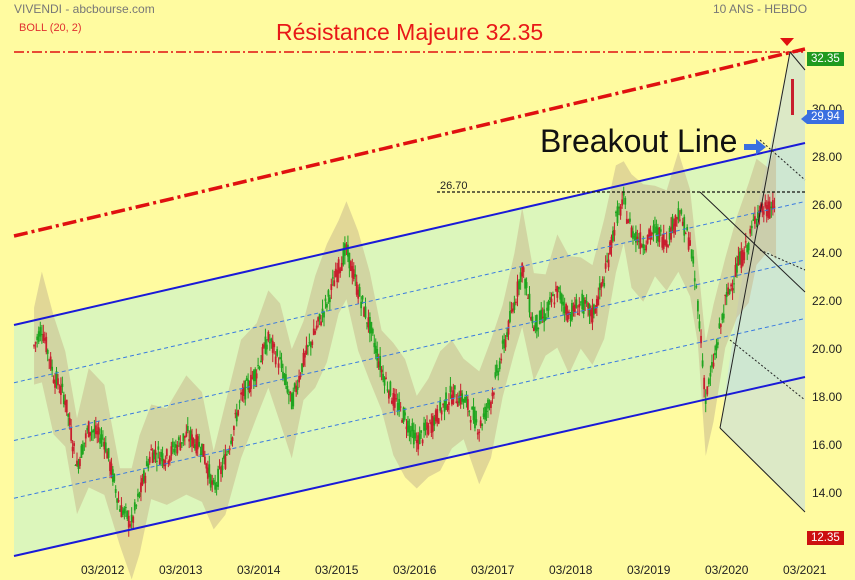  I want to click on x-tick-2013: 03/2013, so click(181, 570).